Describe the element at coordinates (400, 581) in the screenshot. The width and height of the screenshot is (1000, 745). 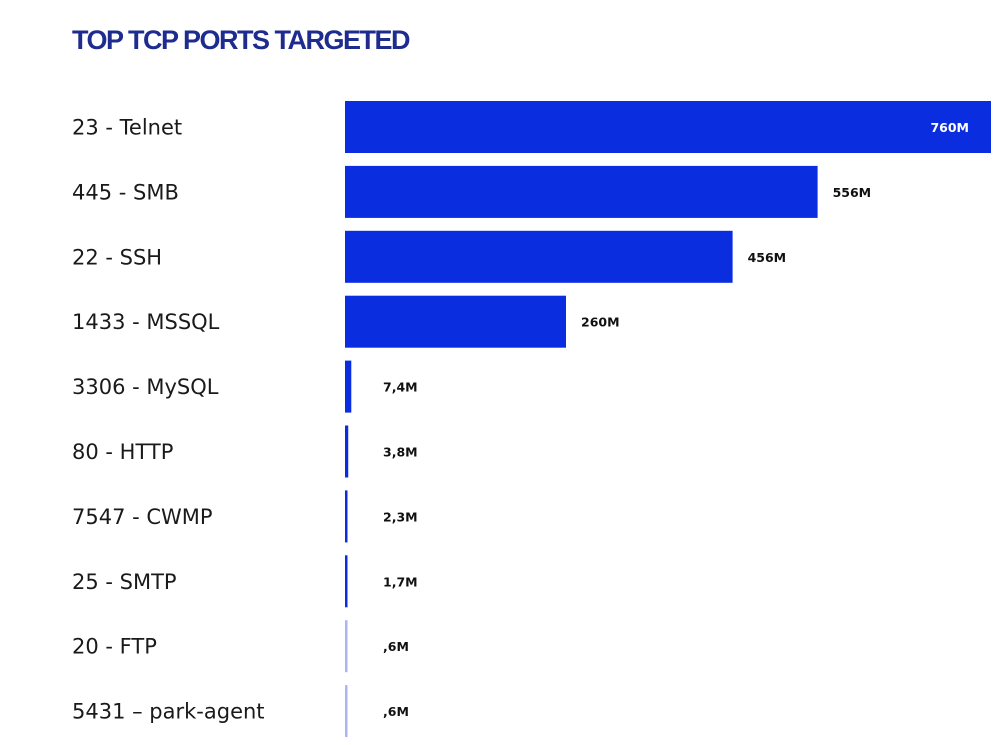
I see `value-label-25-smtp: 1,7M` at that location.